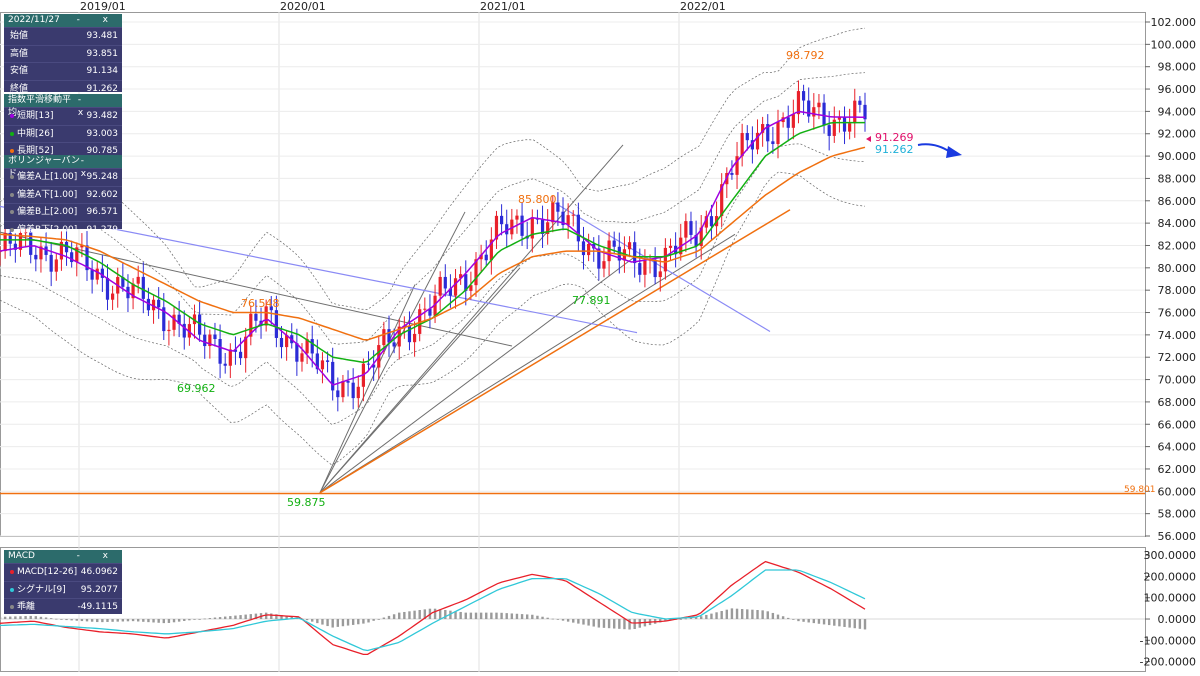 This screenshot has width=1200, height=676. Describe the element at coordinates (1177, 290) in the screenshot. I see `price-tick-label: 78.000` at that location.